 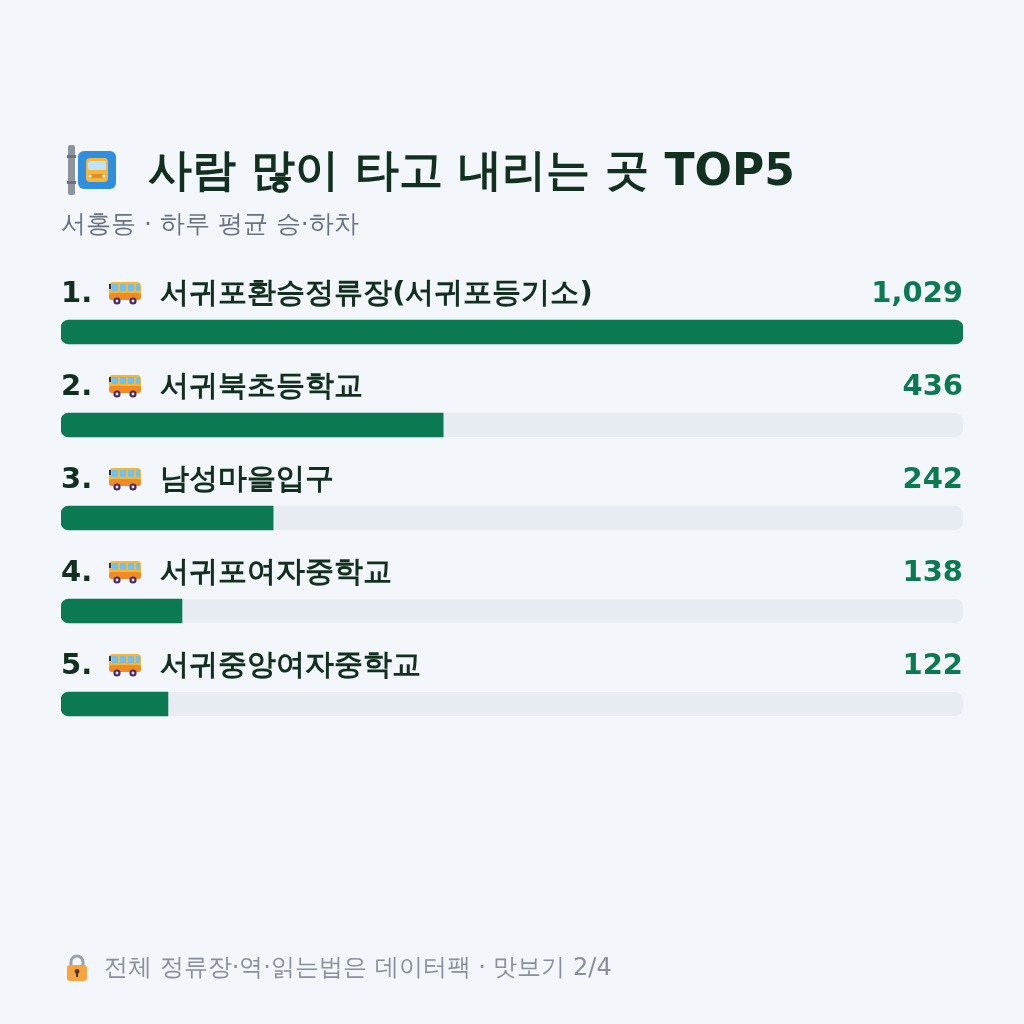 What do you see at coordinates (241, 663) in the screenshot?
I see `category-label: 5. 서귀중앙여자중학교` at bounding box center [241, 663].